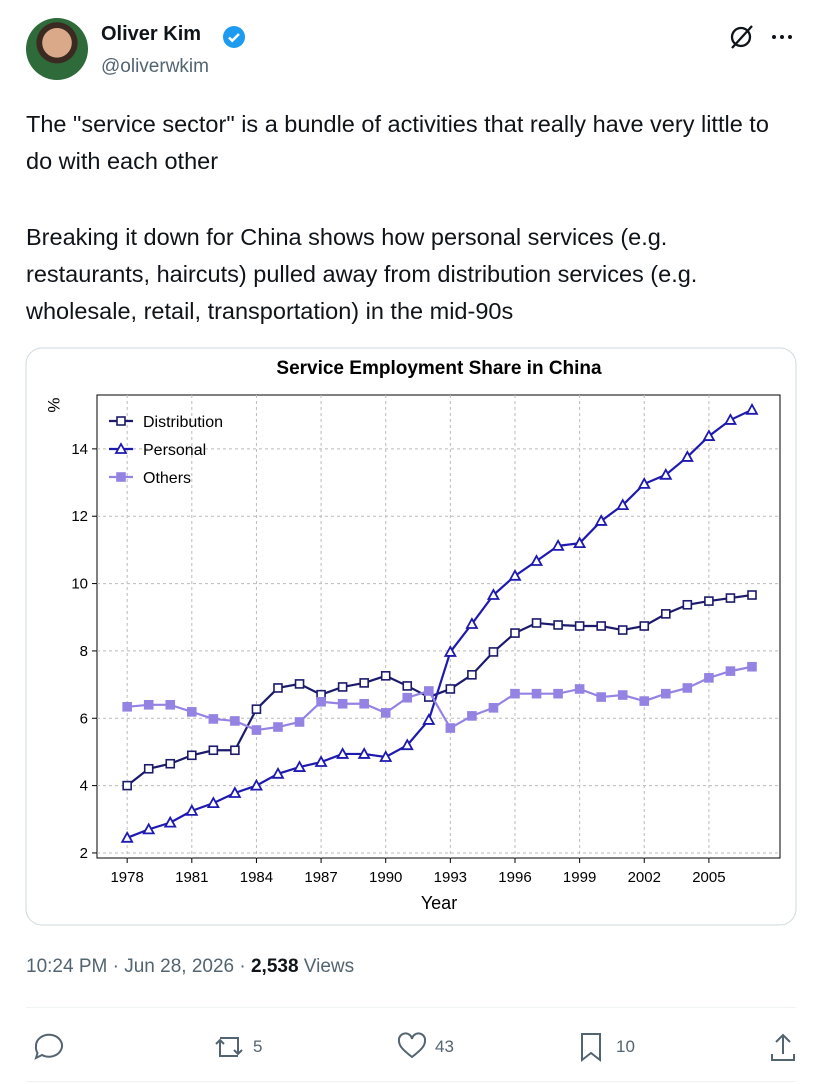 The height and width of the screenshot is (1084, 822). What do you see at coordinates (84, 786) in the screenshot?
I see `y-tick-label: 4` at bounding box center [84, 786].